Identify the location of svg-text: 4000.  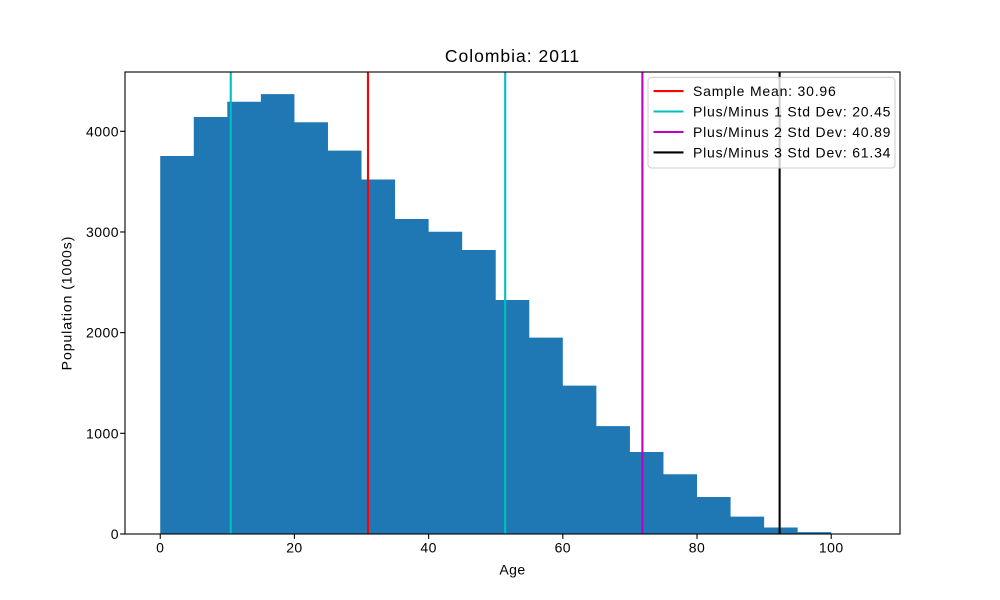
(102, 131).